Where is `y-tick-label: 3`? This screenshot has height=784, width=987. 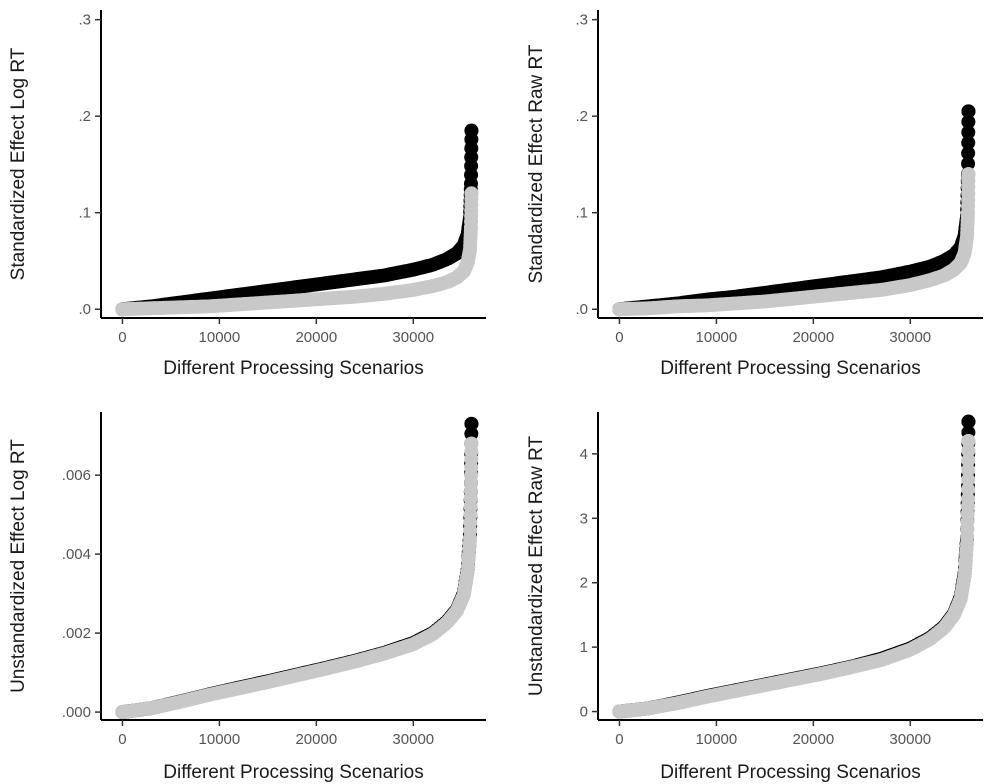 y-tick-label: 3 is located at coordinates (584, 518).